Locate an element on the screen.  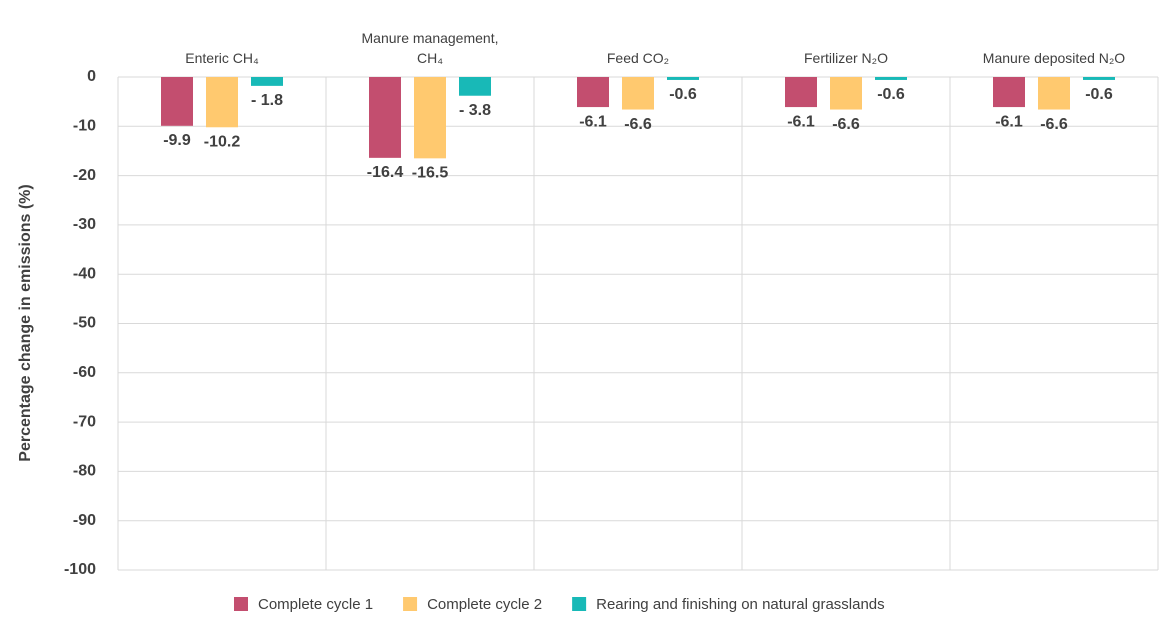
data-label: - 1.8 is located at coordinates (267, 100).